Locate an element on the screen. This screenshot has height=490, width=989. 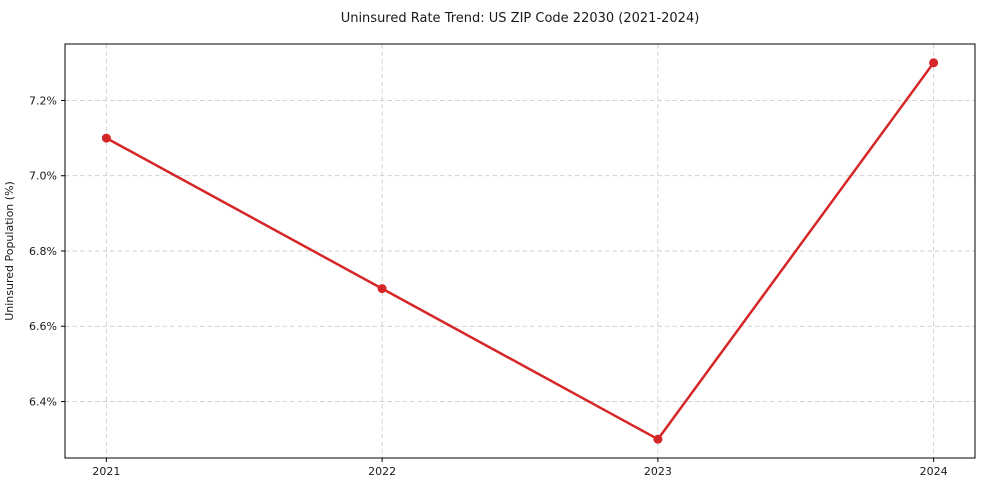
data-point-2022 is located at coordinates (382, 289).